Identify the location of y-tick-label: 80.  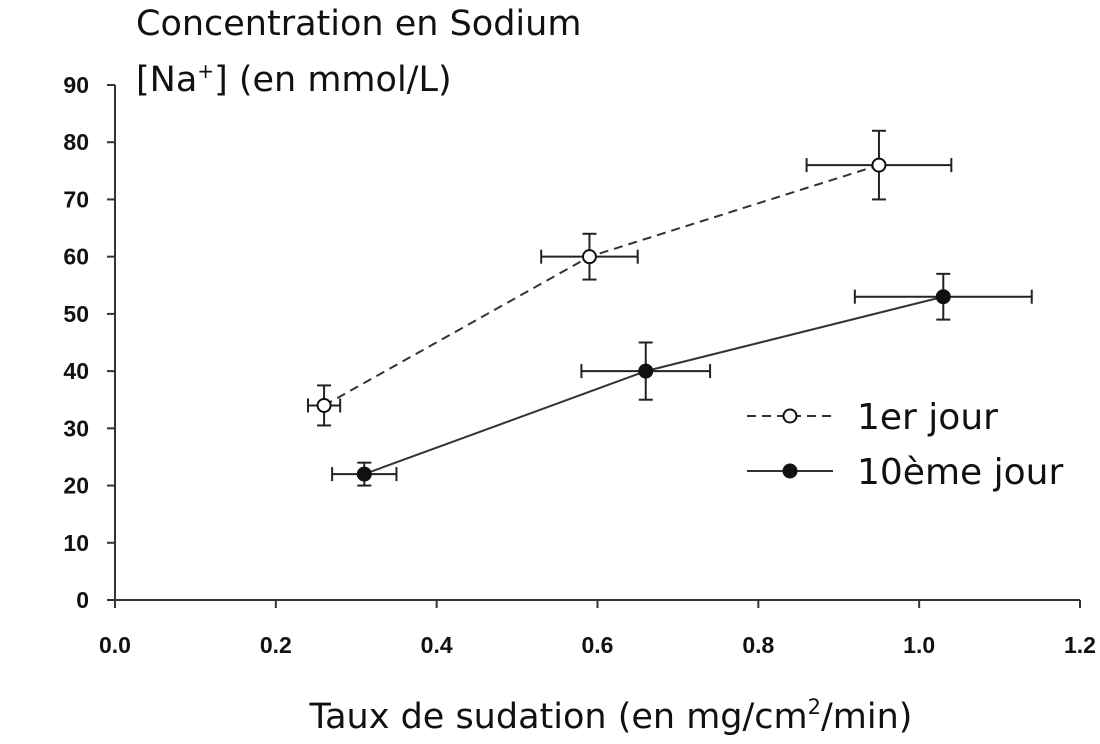
(76, 142).